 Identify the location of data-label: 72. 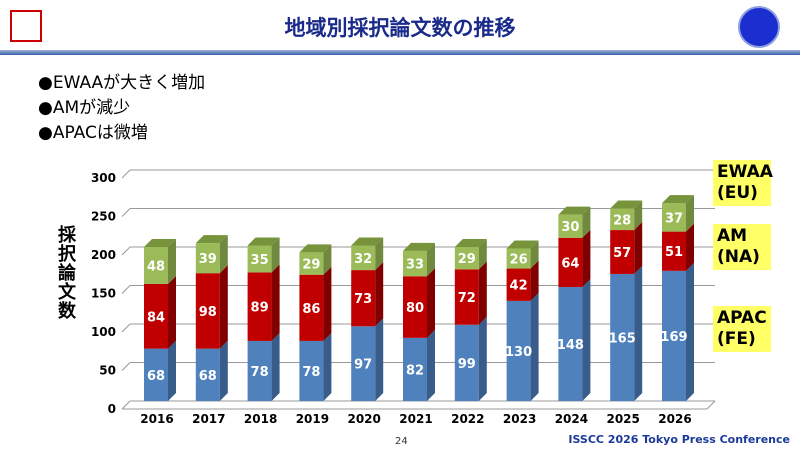
(467, 298).